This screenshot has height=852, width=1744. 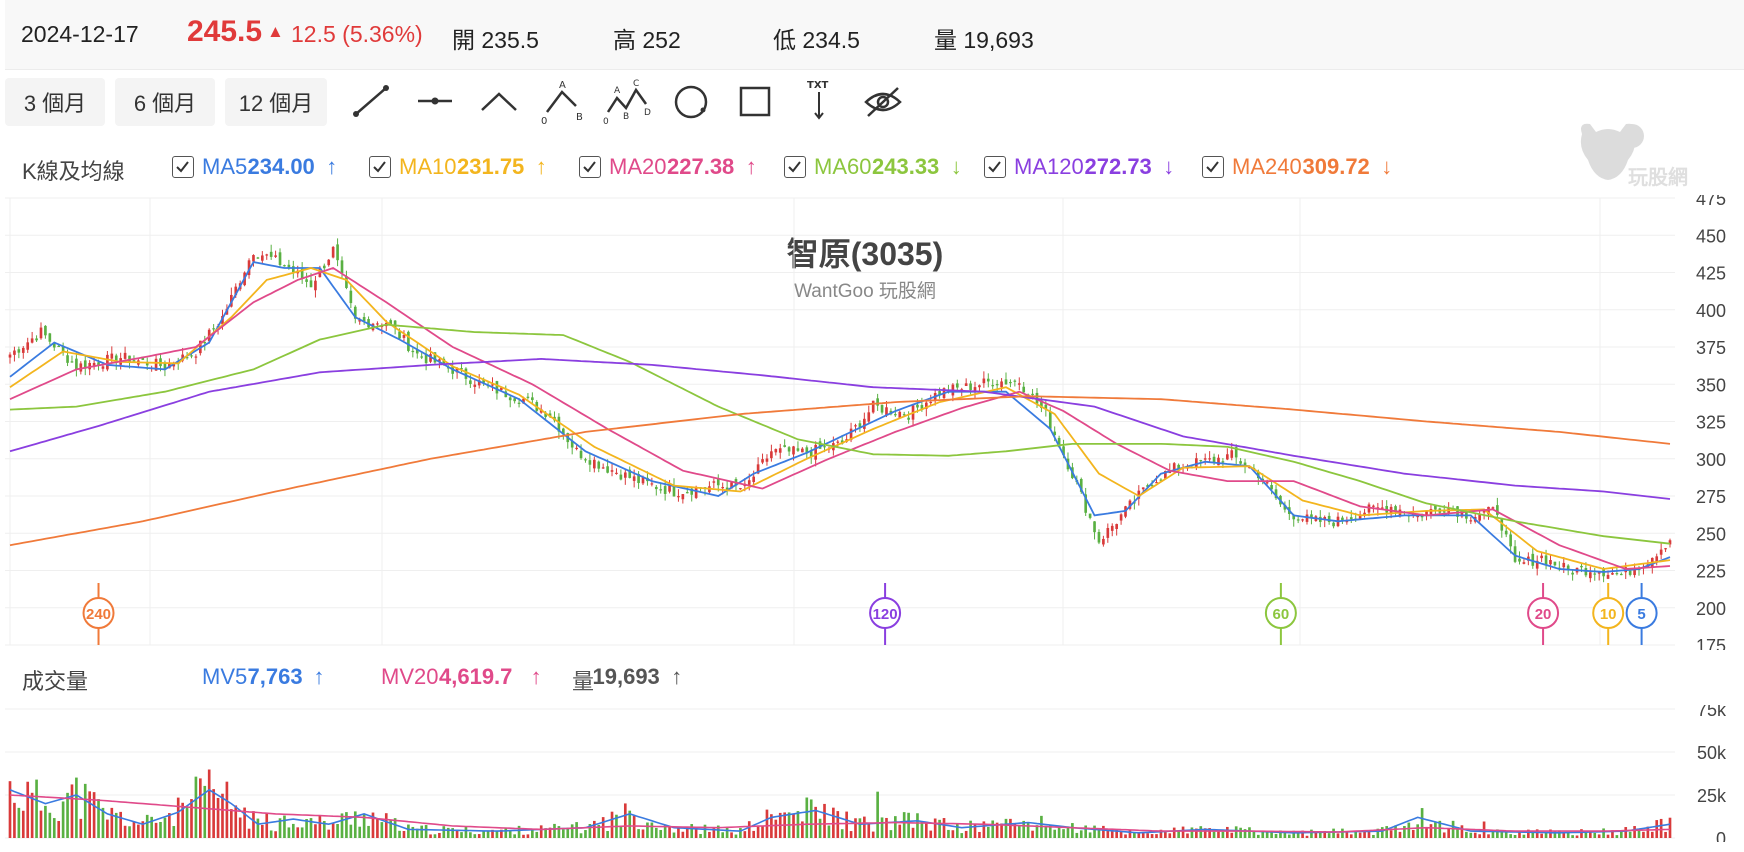 What do you see at coordinates (819, 102) in the screenshot?
I see `text-note-tool-icon: TXT` at bounding box center [819, 102].